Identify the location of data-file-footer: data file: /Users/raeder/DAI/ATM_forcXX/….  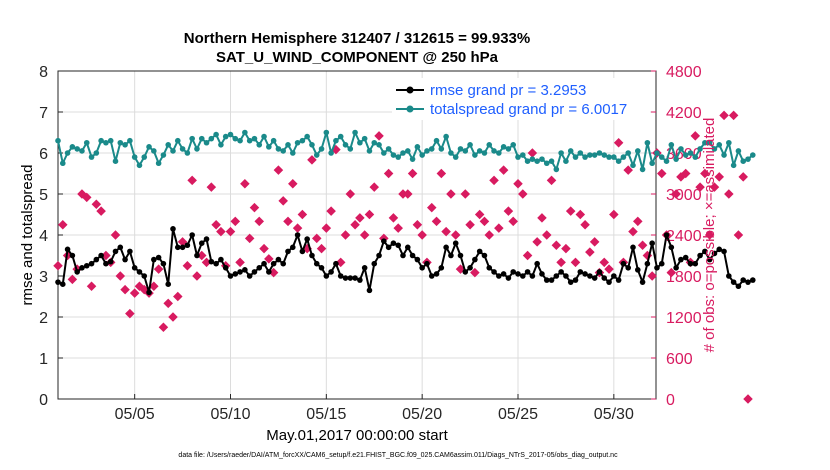
(398, 455).